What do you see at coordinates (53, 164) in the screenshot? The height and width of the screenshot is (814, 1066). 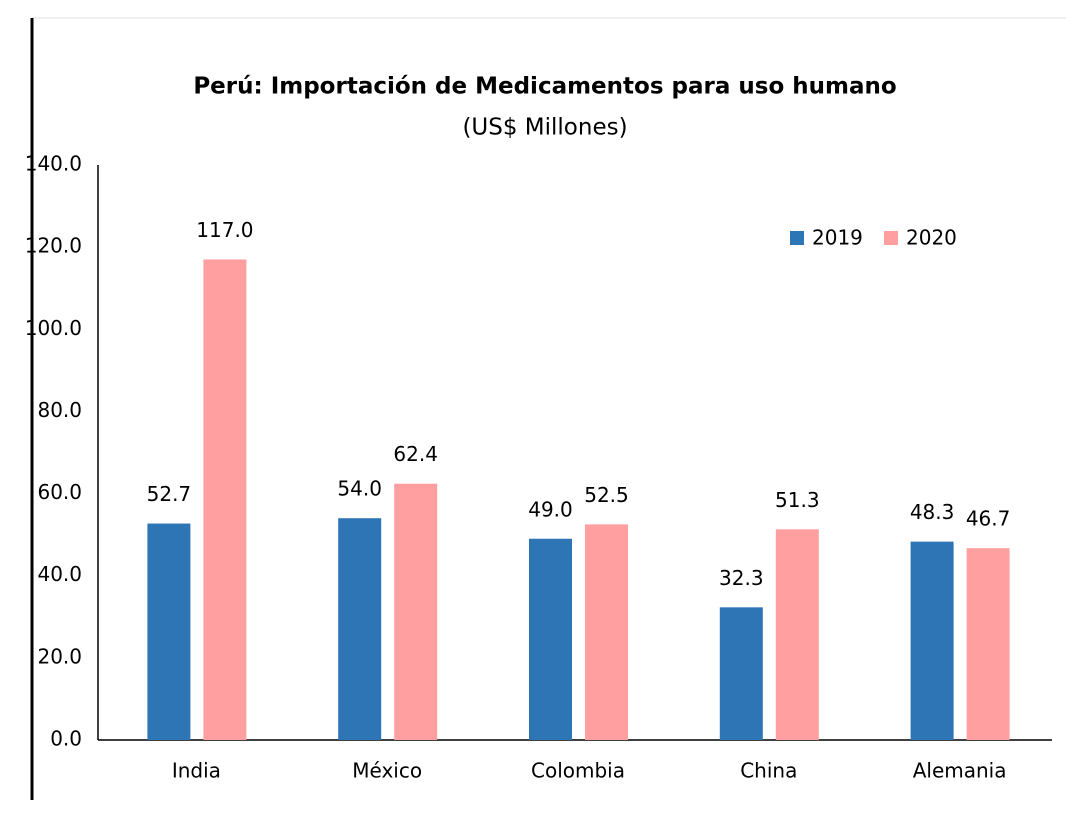 I see `y-tick-label: 140.0` at bounding box center [53, 164].